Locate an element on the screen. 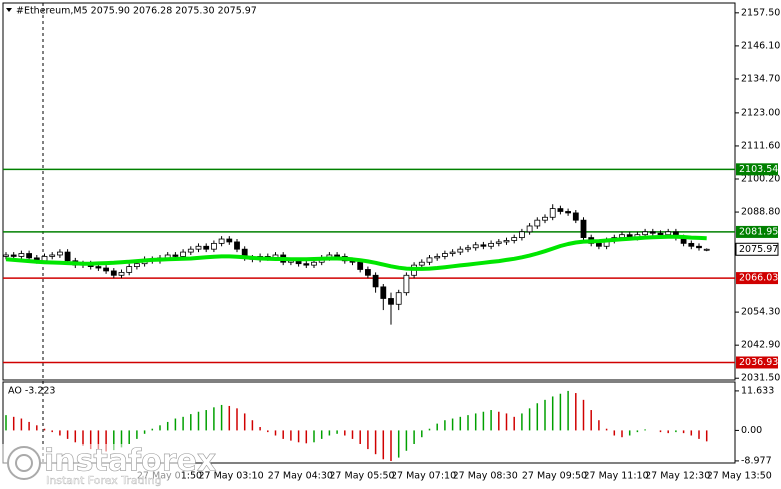 This screenshot has height=489, width=781. x-tick-label: 27 May 07:10 is located at coordinates (423, 476).